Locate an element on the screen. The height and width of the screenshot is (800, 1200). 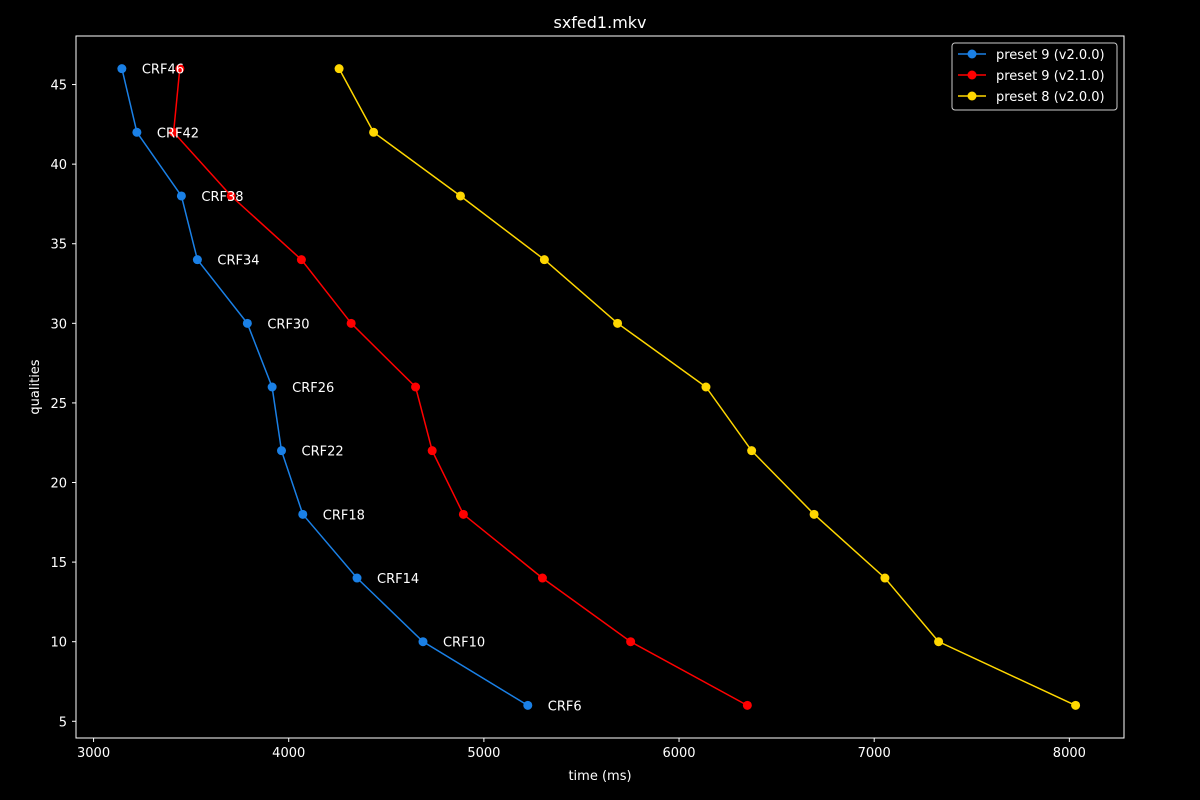
y-tick-label: 15 is located at coordinates (58, 563).